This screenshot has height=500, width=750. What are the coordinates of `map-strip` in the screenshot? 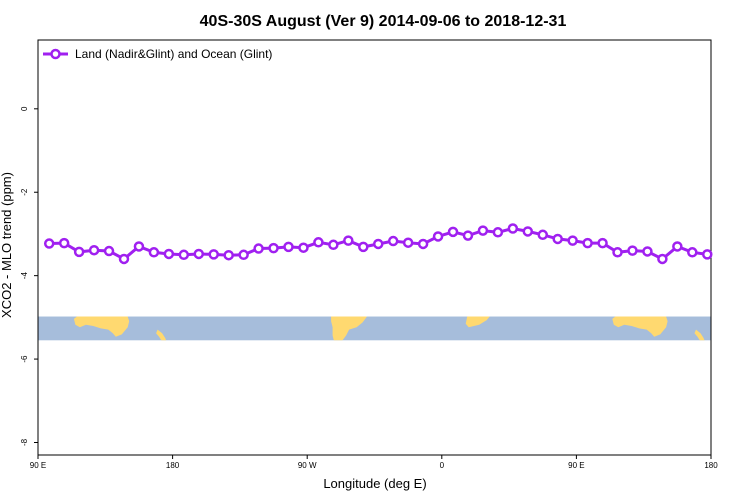 It's located at (374, 328).